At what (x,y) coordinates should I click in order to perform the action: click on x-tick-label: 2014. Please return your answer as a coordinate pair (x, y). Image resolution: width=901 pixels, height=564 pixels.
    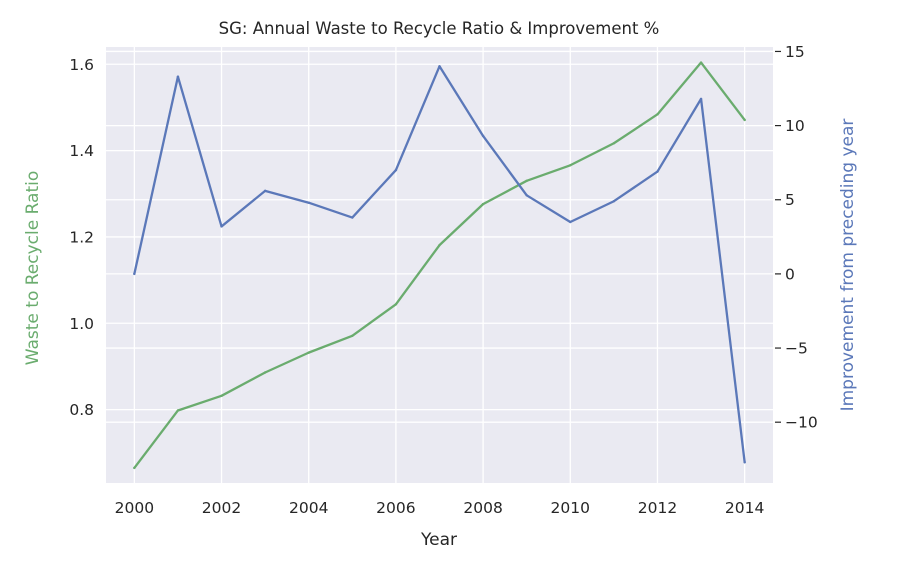
    Looking at the image, I should click on (744, 508).